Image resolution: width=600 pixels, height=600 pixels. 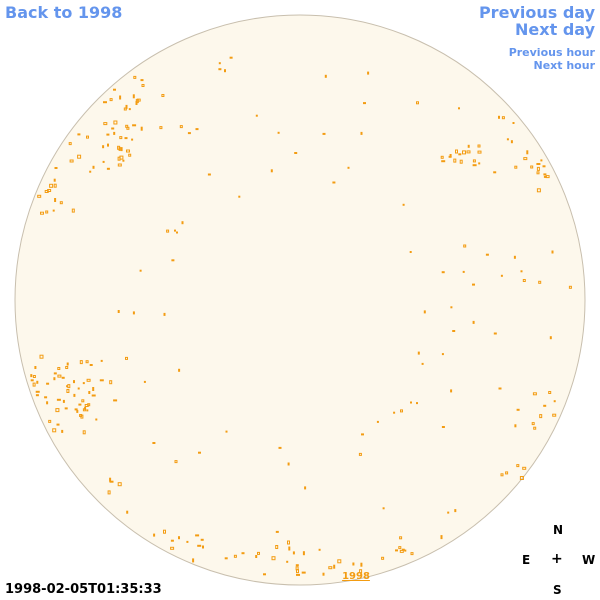 I want to click on compass-center-icon: +, so click(x=557, y=559).